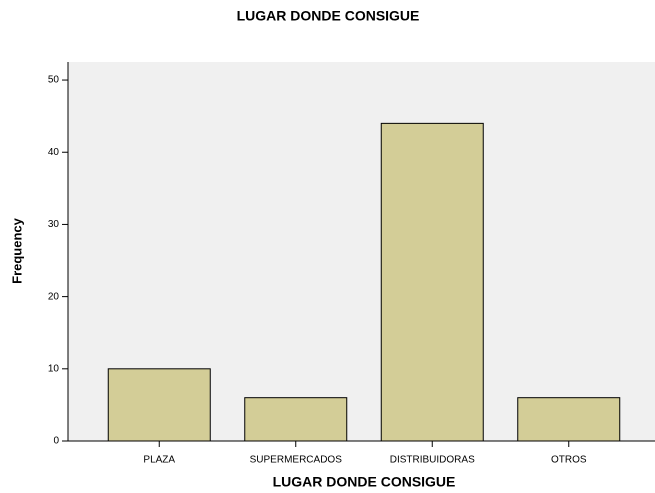 This screenshot has width=655, height=493. What do you see at coordinates (54, 152) in the screenshot?
I see `y-tick-label: 40` at bounding box center [54, 152].